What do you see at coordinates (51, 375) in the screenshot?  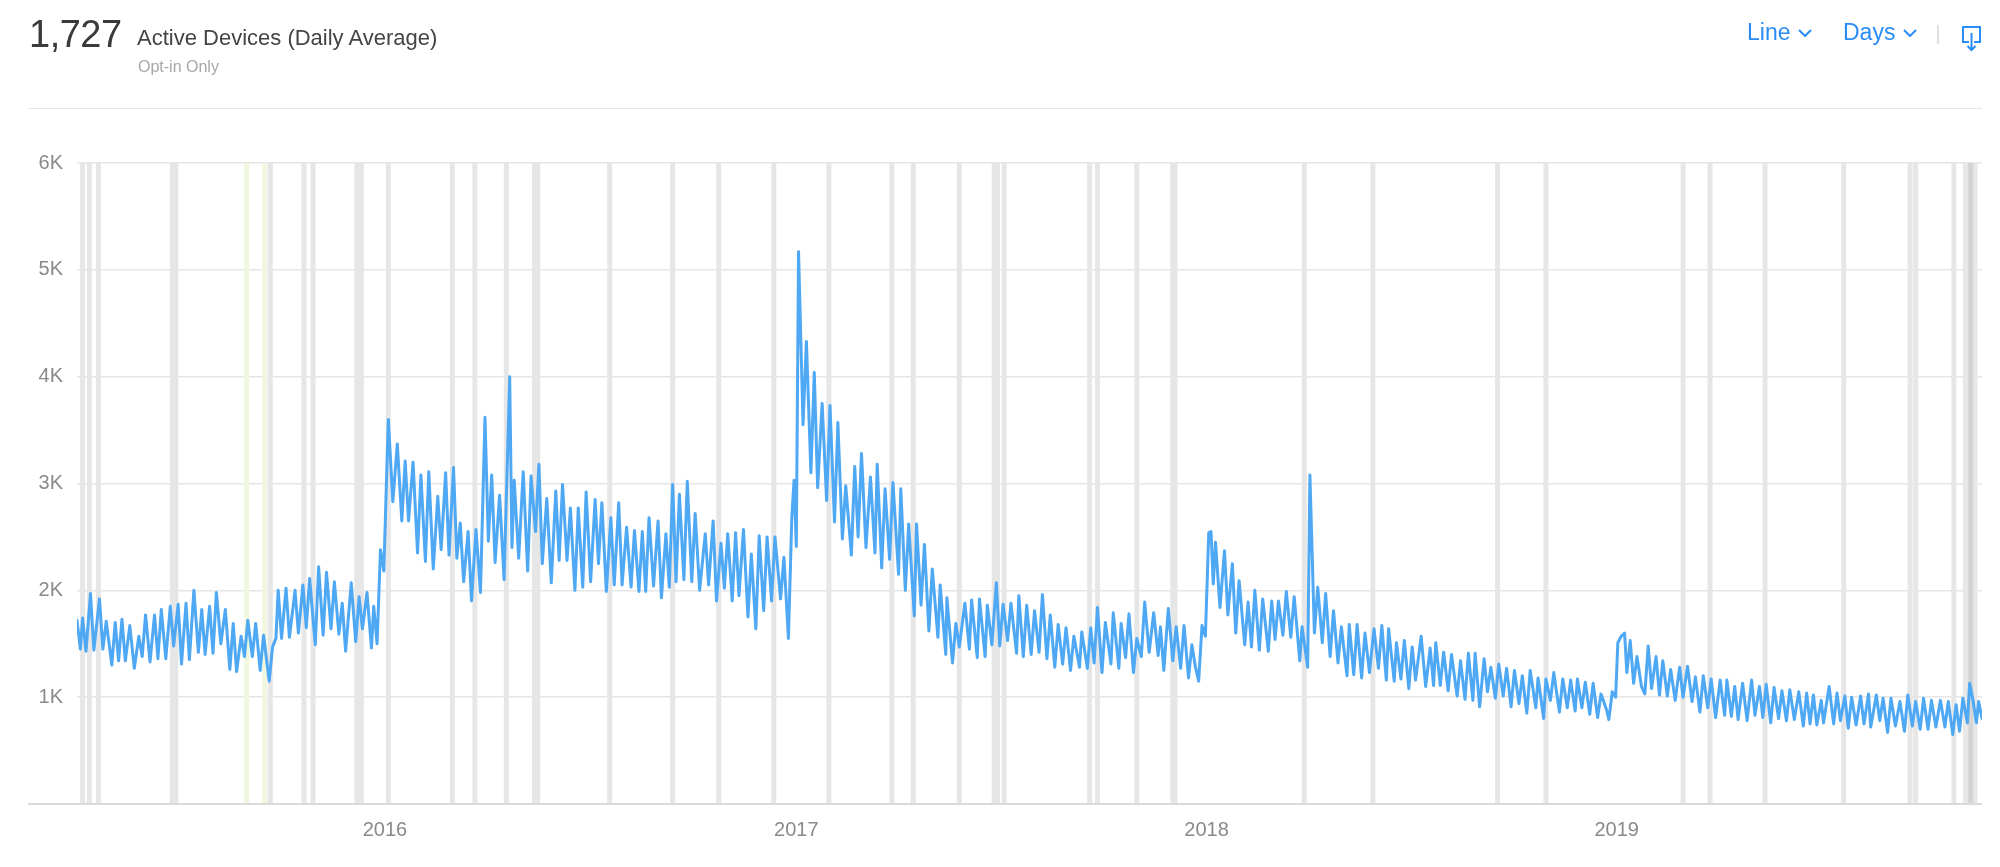 I see `y-tick-label: 4K` at bounding box center [51, 375].